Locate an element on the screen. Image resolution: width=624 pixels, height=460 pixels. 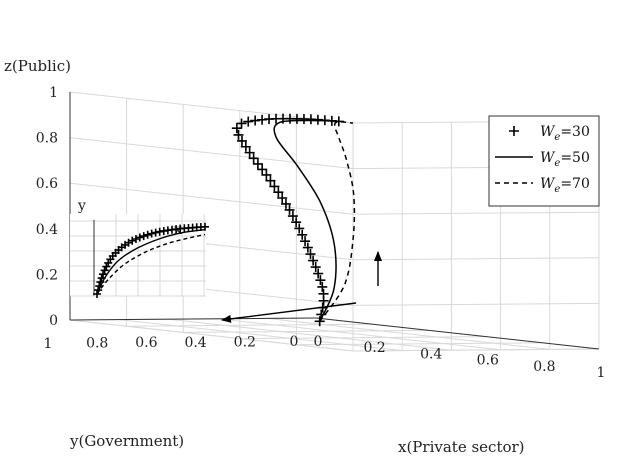
inset-panel: yx is located at coordinates (139, 248).